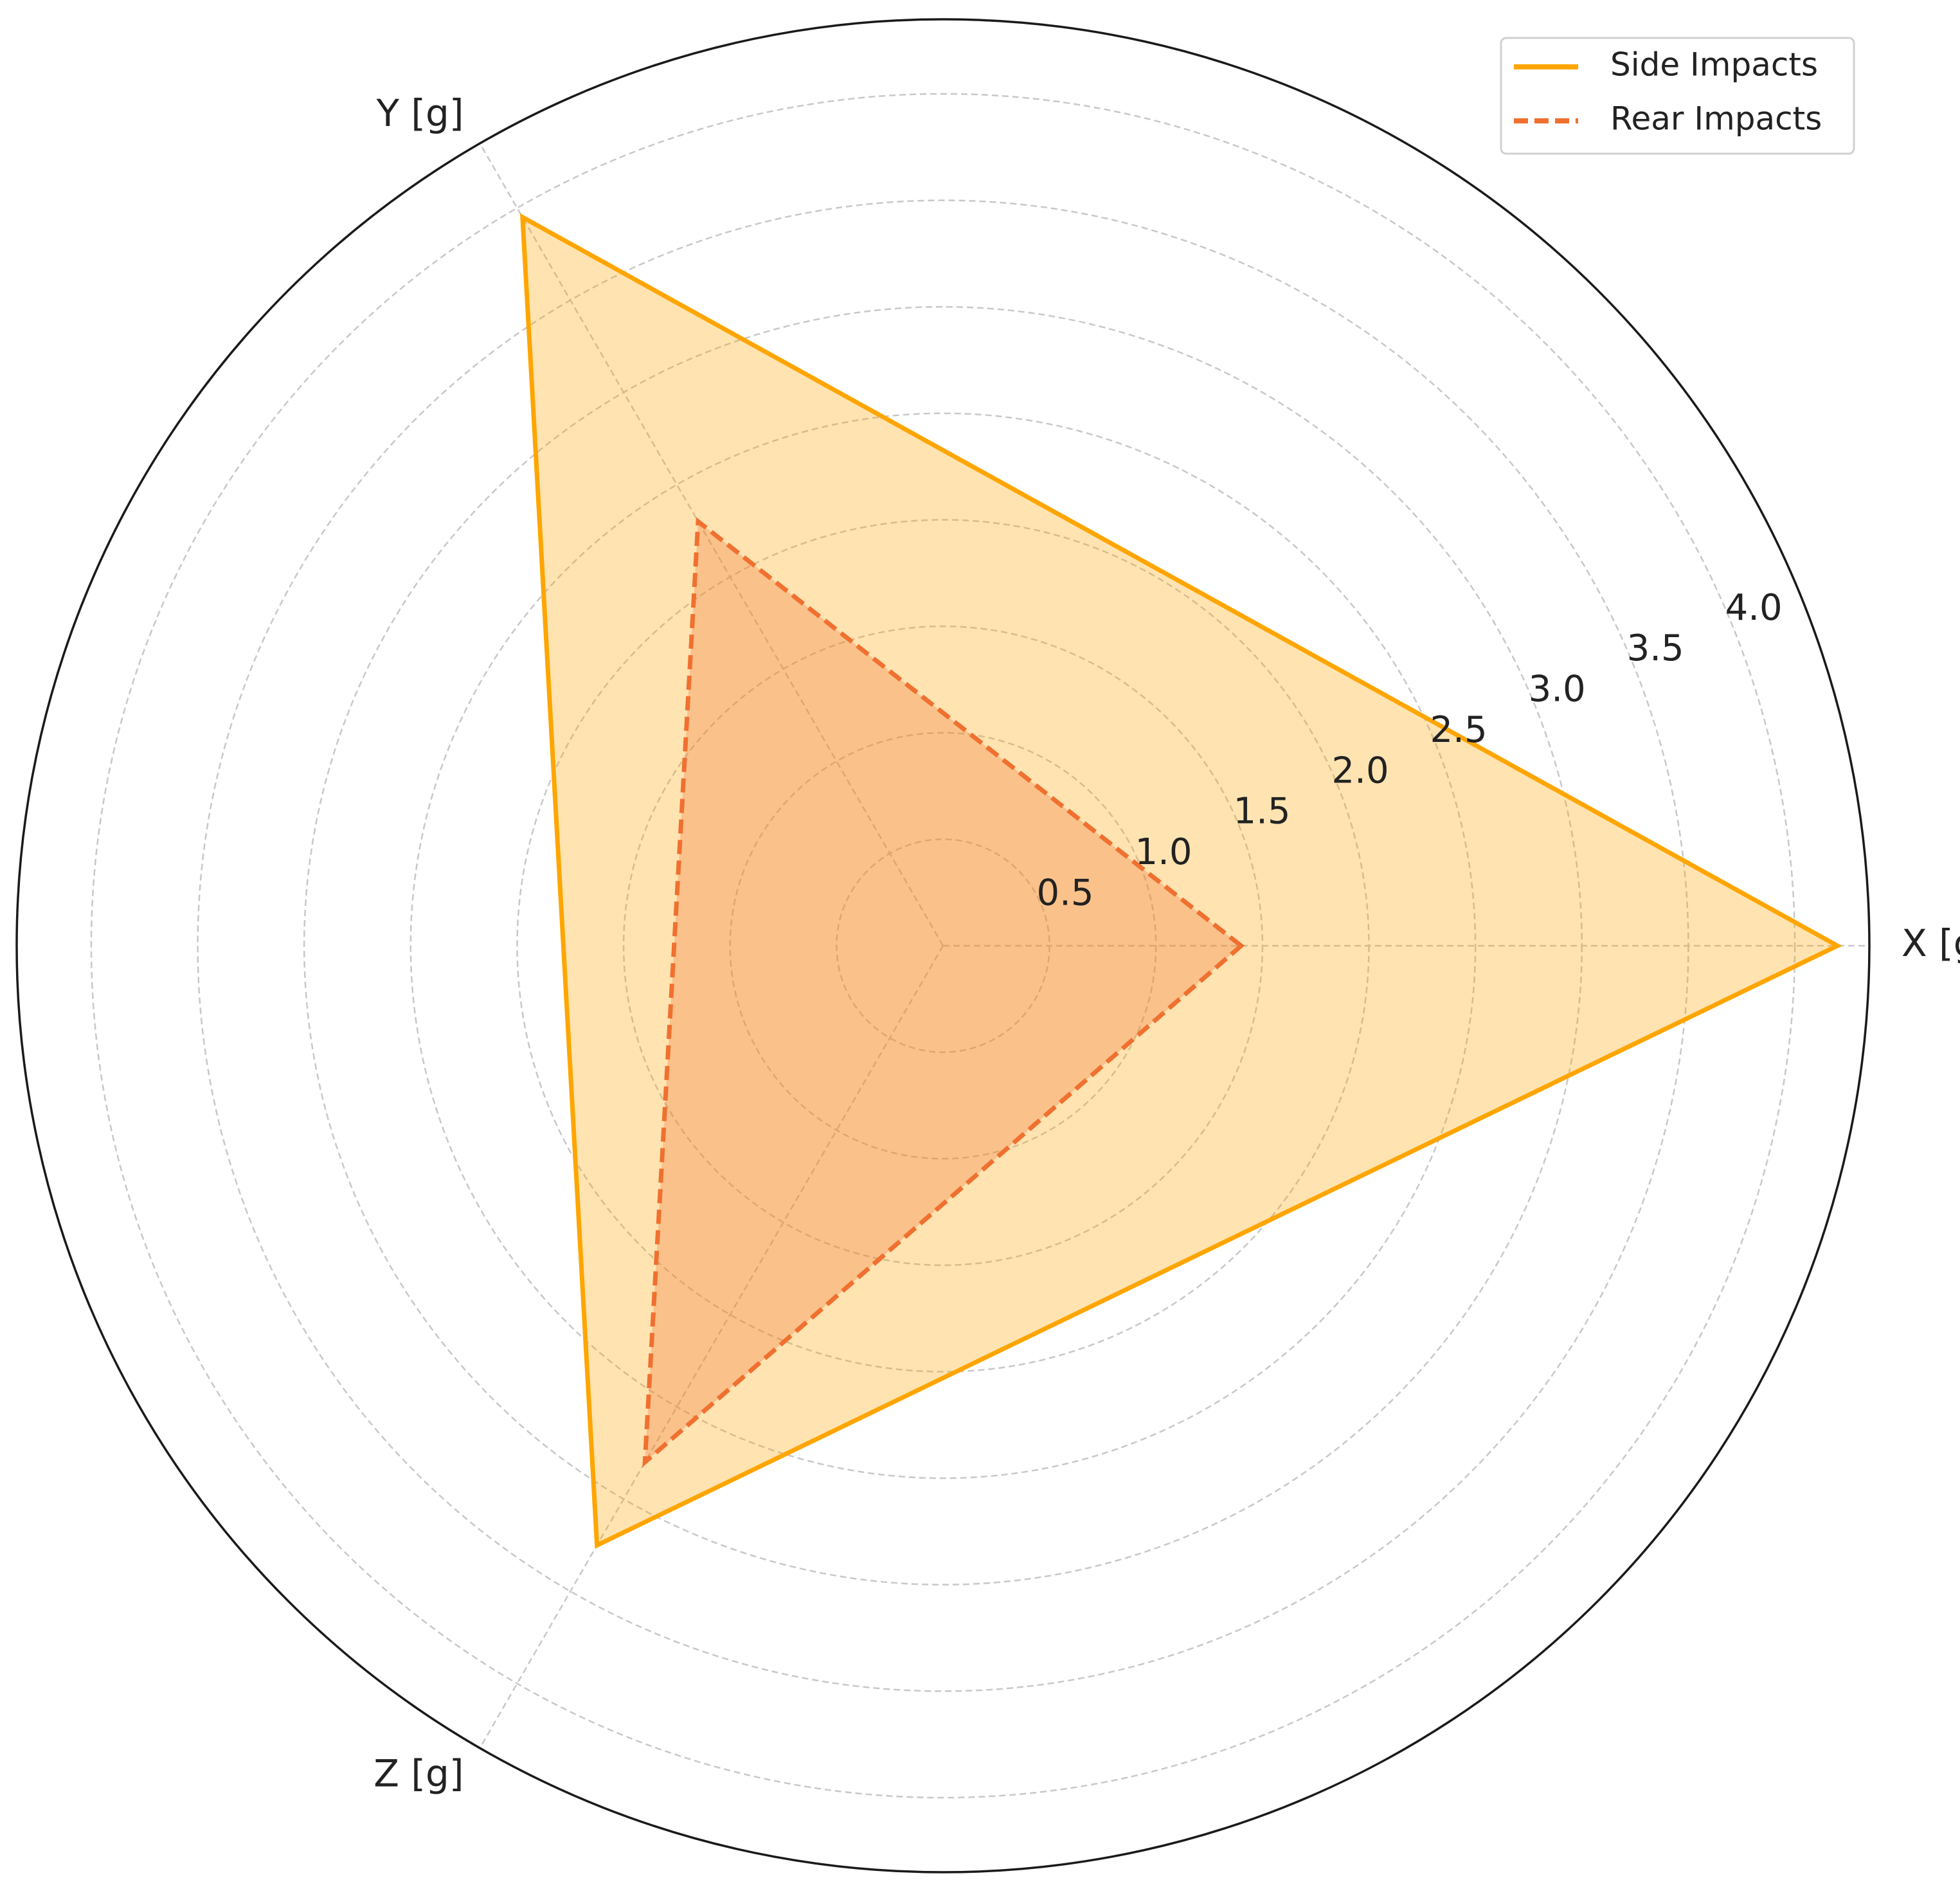 This screenshot has height=1887, width=1960. Describe the element at coordinates (1064, 893) in the screenshot. I see `r-tick-label: 0.5` at that location.